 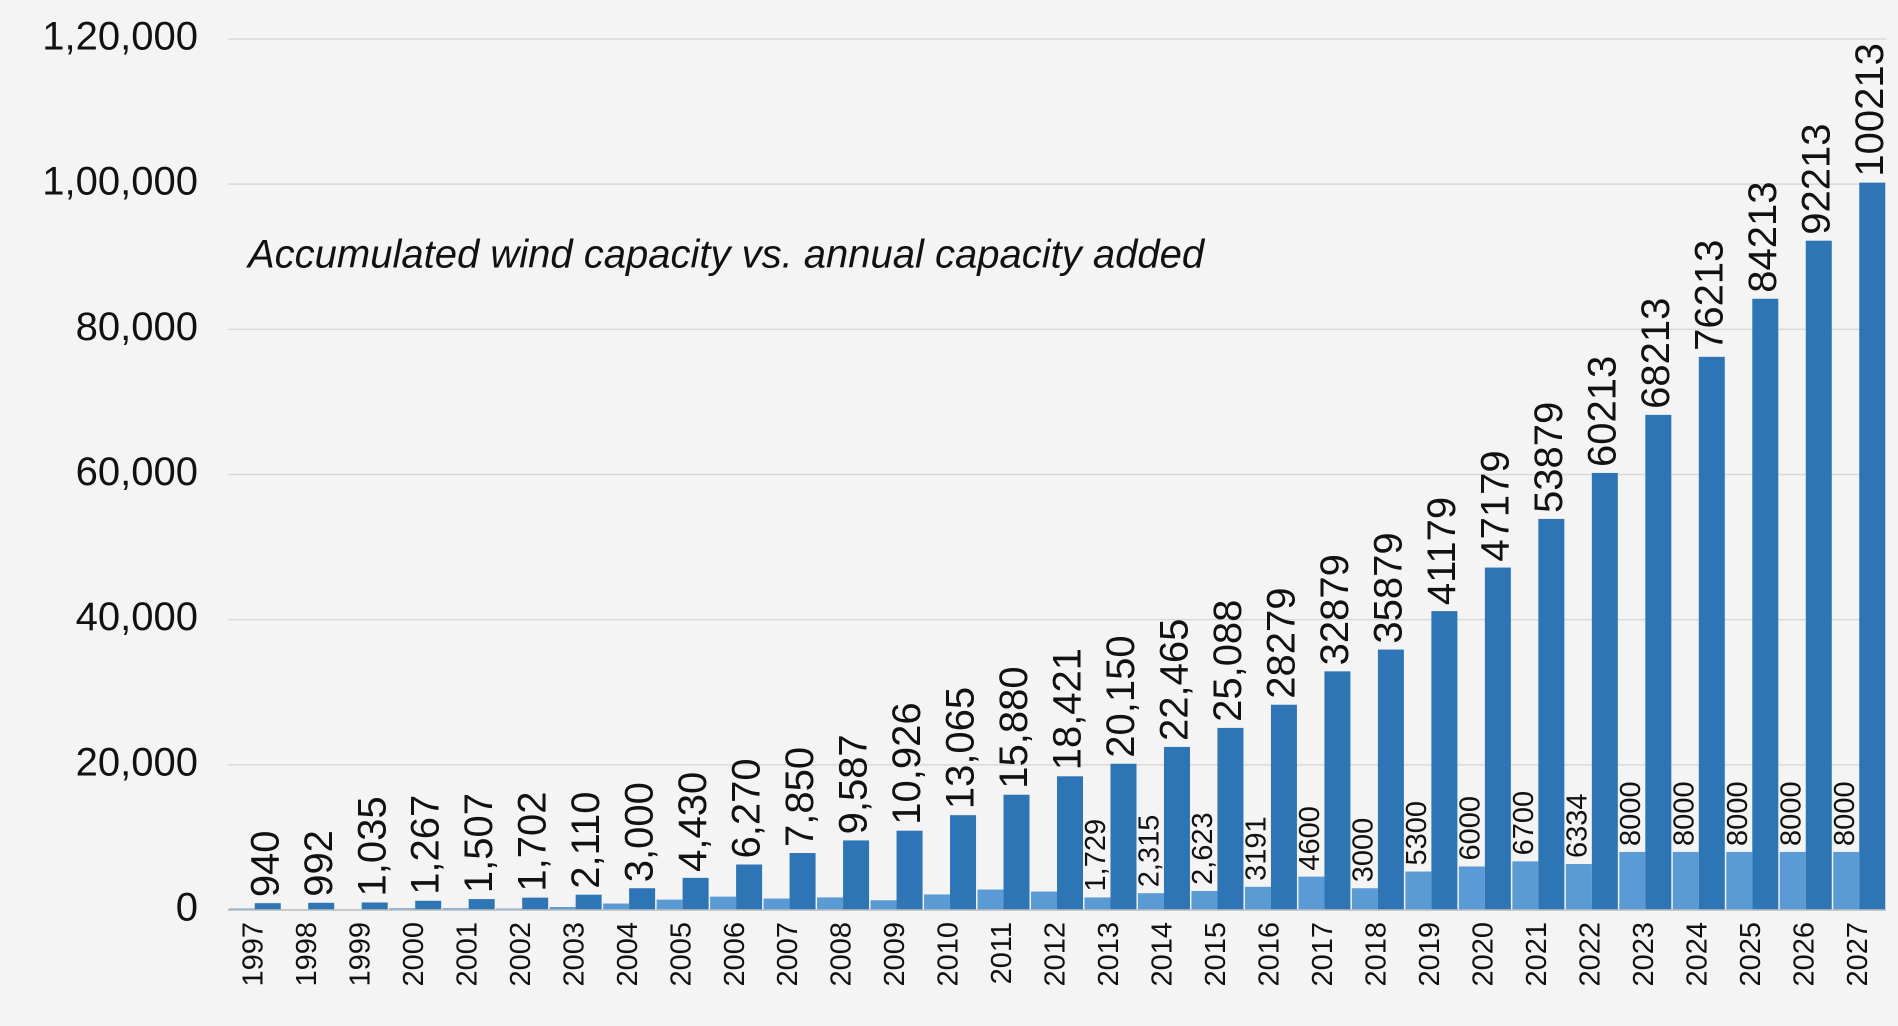 I want to click on x-tick-label: 2010, so click(x=949, y=954).